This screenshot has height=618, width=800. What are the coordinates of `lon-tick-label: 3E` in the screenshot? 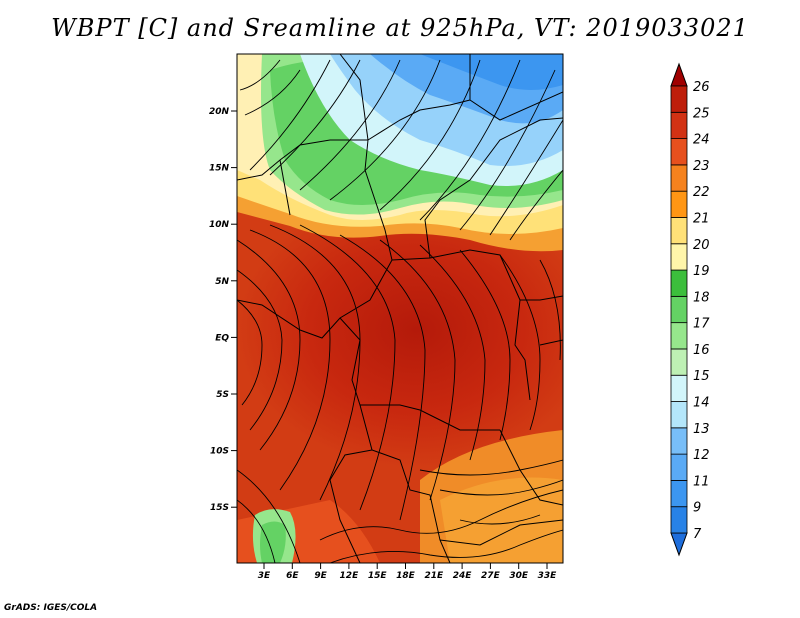 It's located at (264, 576).